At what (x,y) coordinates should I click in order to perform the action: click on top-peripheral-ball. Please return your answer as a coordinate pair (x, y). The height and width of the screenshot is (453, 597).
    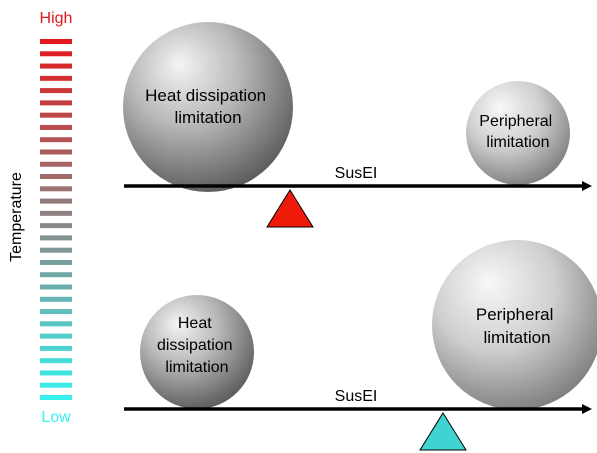
    Looking at the image, I should click on (518, 133).